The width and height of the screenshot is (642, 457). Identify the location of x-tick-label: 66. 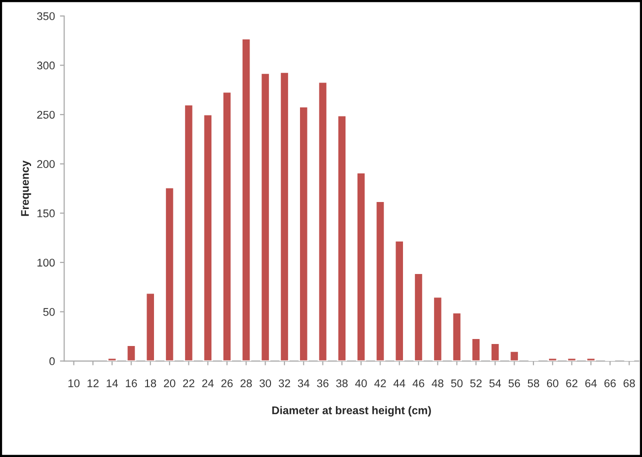
(610, 383).